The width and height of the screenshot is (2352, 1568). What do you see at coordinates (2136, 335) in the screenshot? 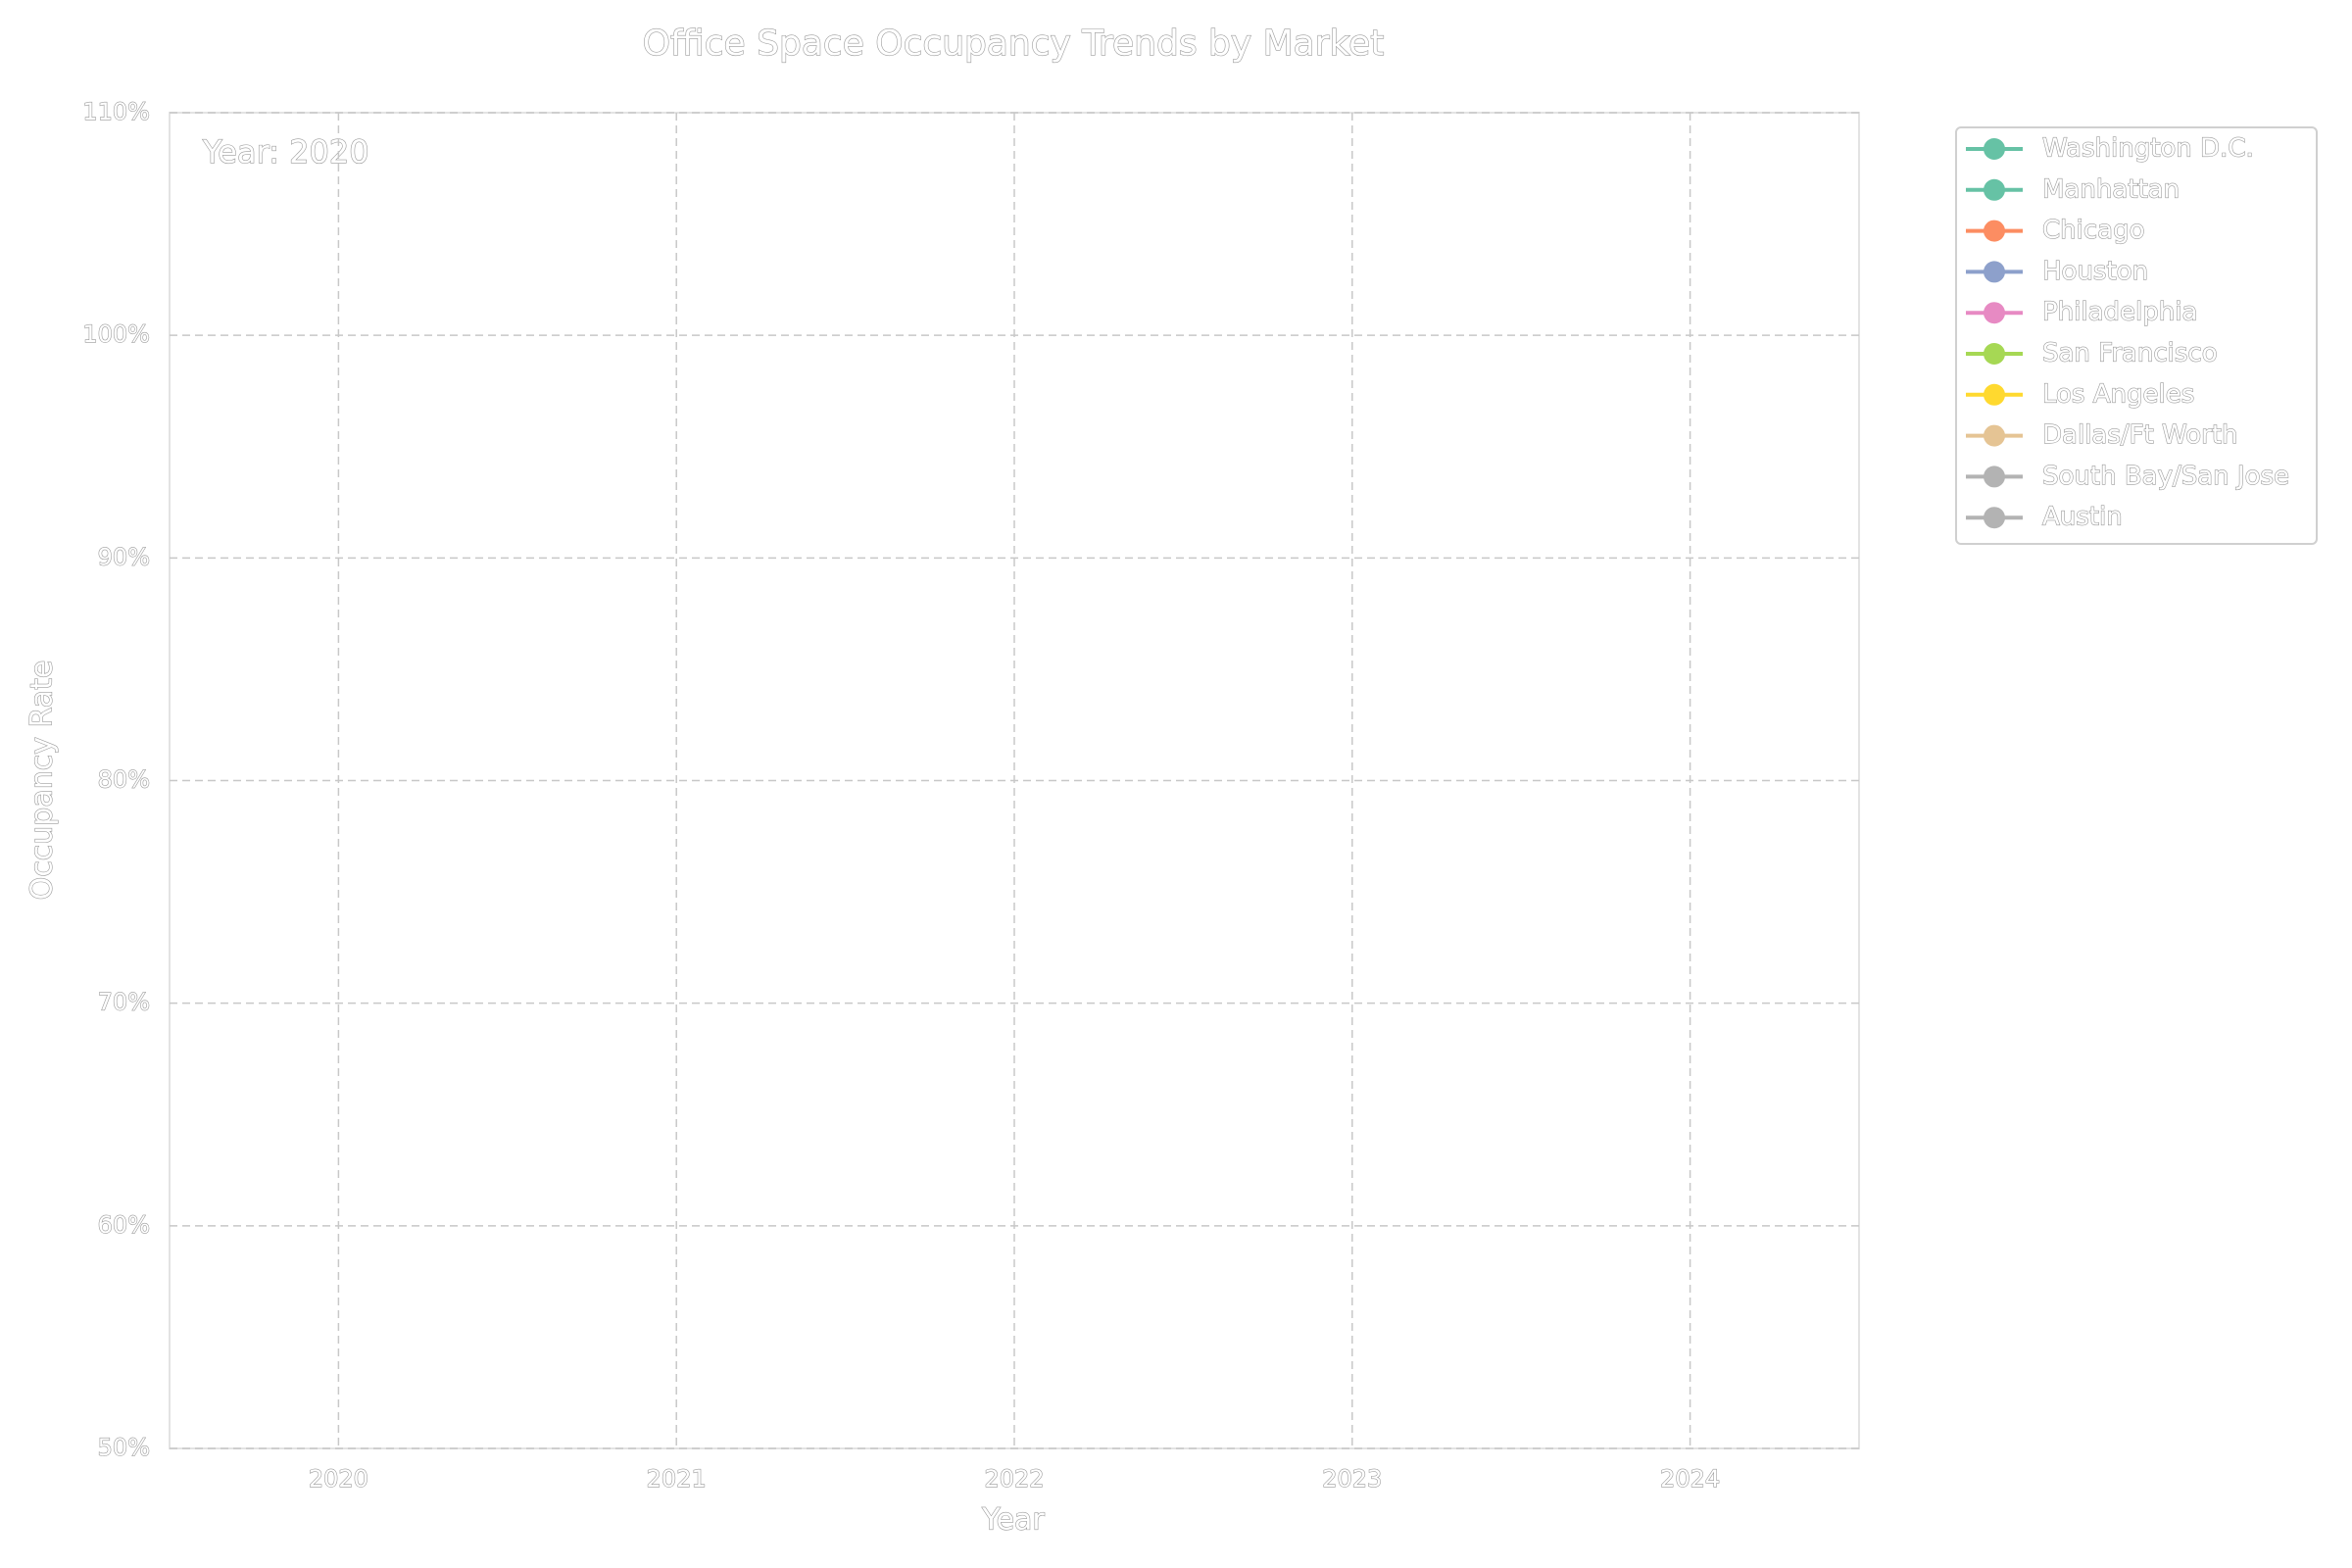
I see `legend` at bounding box center [2136, 335].